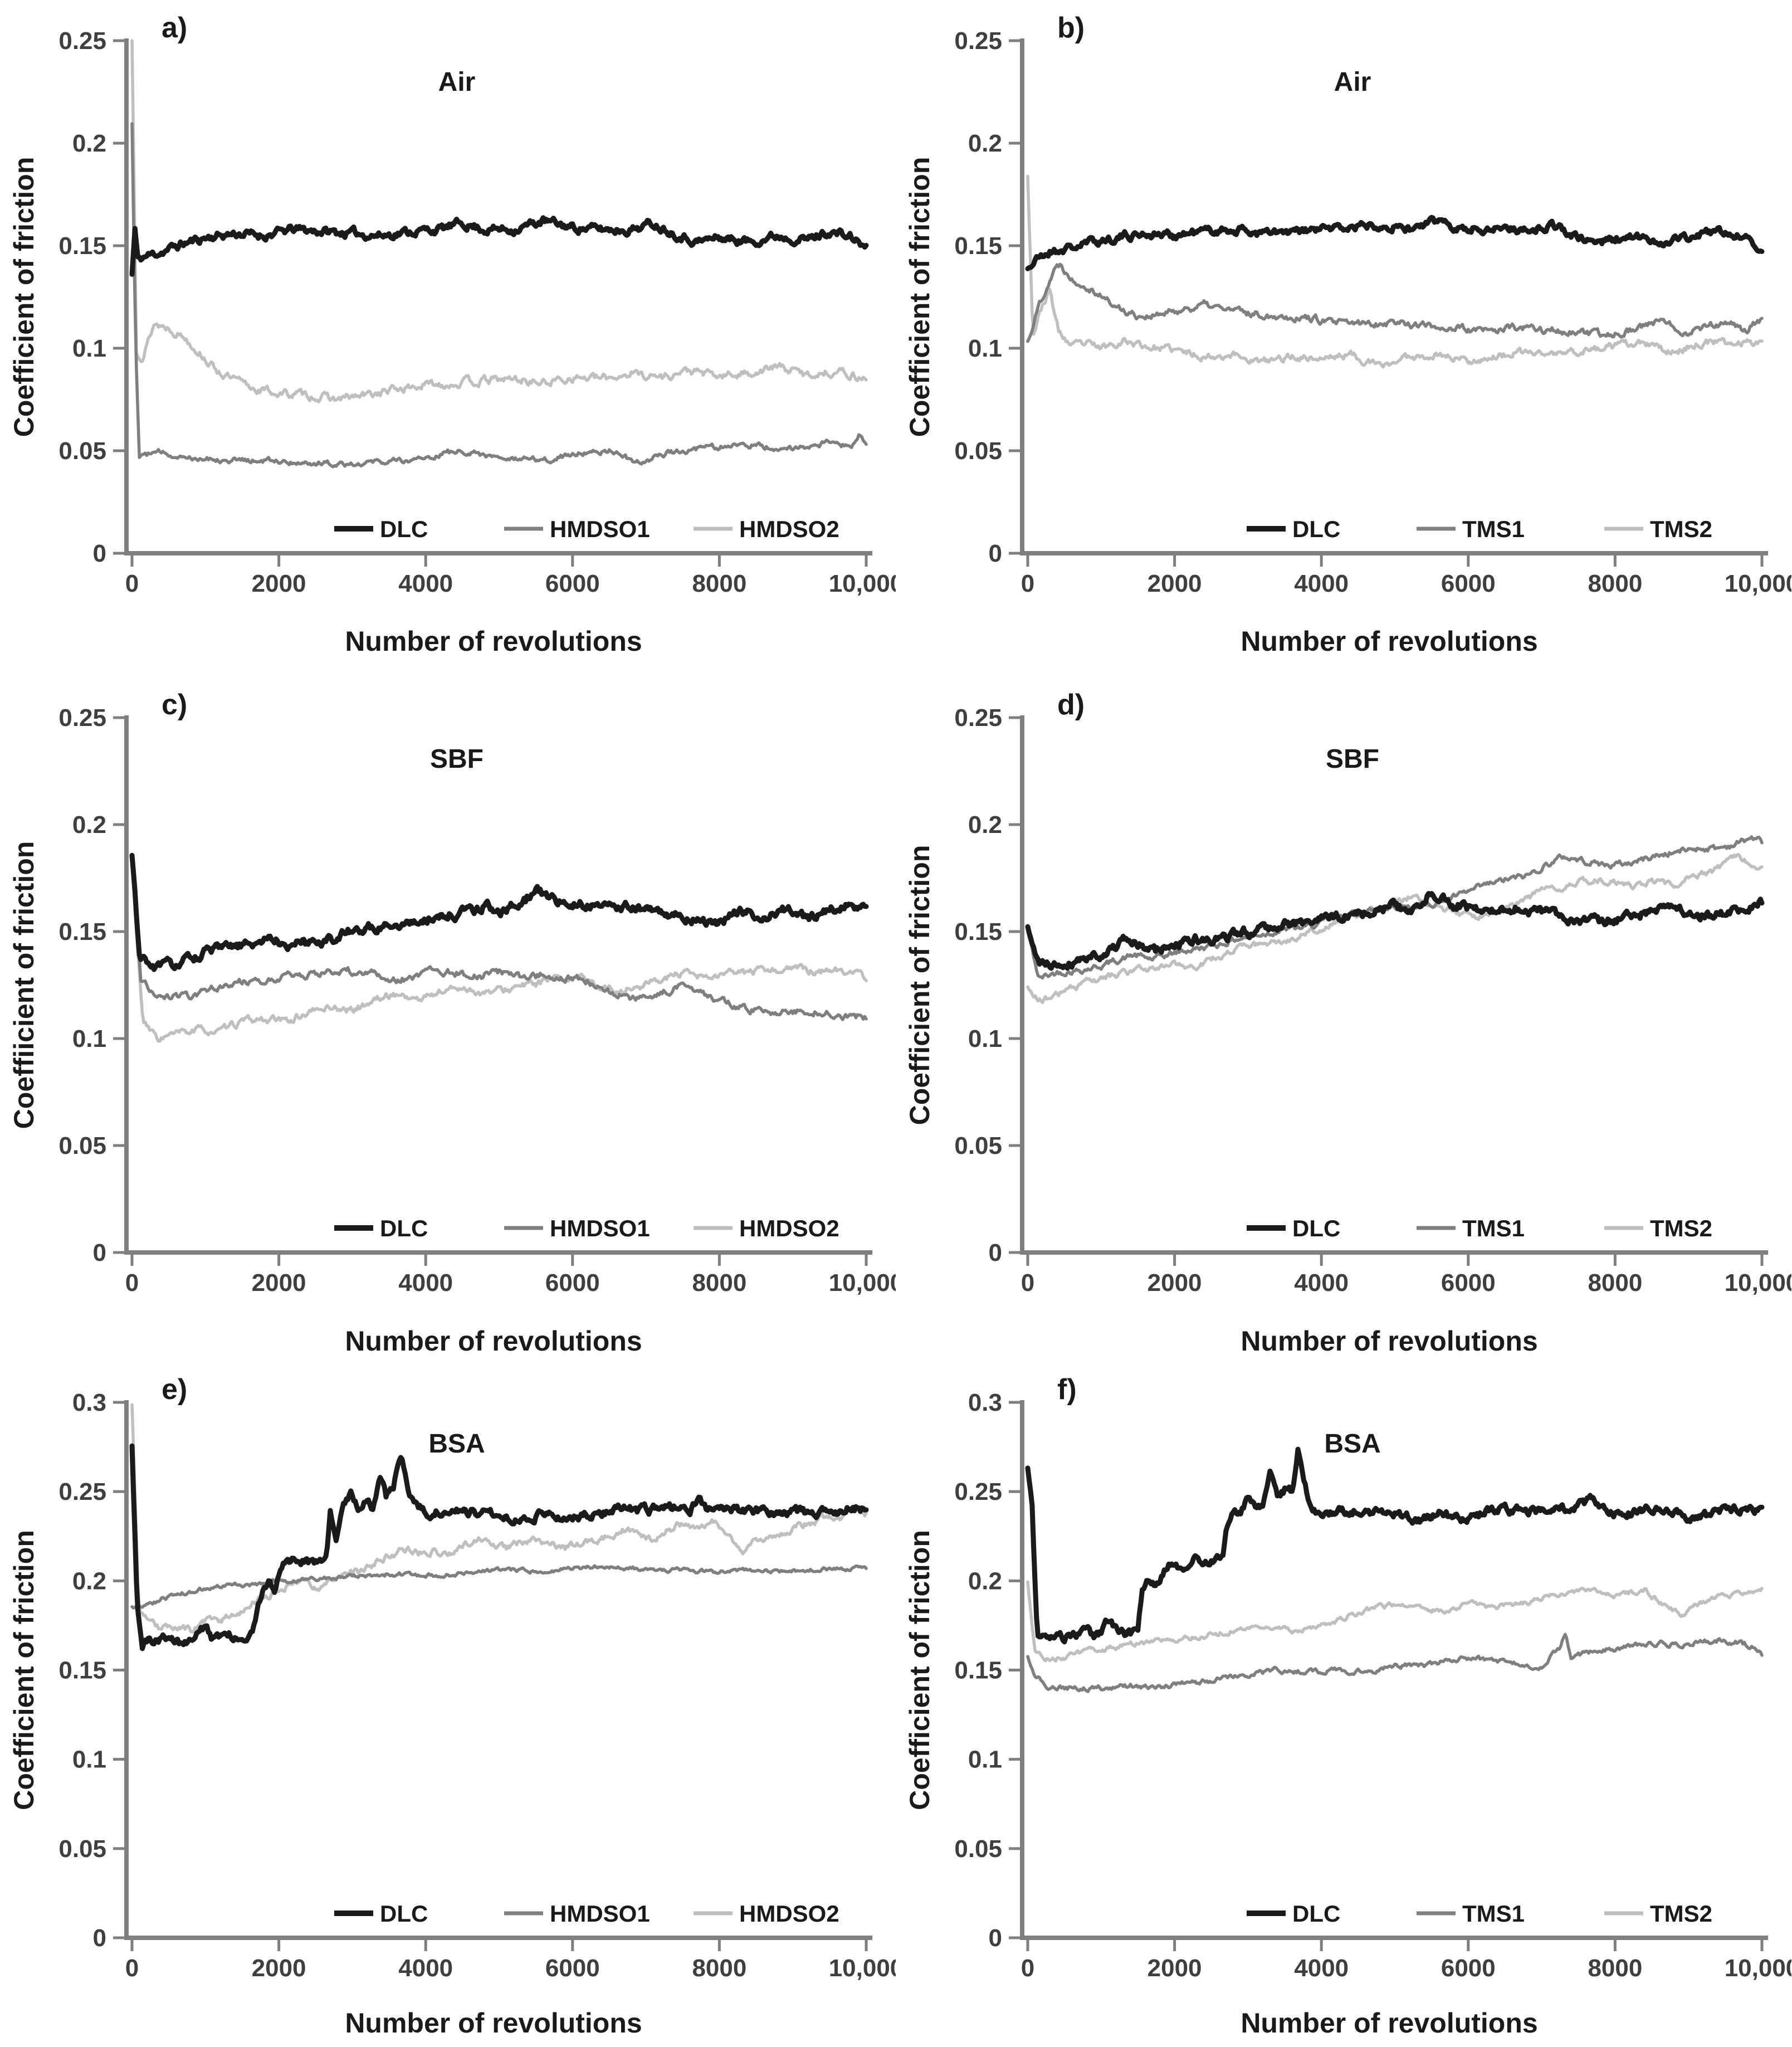  I want to click on legend-item-TMS1: TMS1, so click(1471, 529).